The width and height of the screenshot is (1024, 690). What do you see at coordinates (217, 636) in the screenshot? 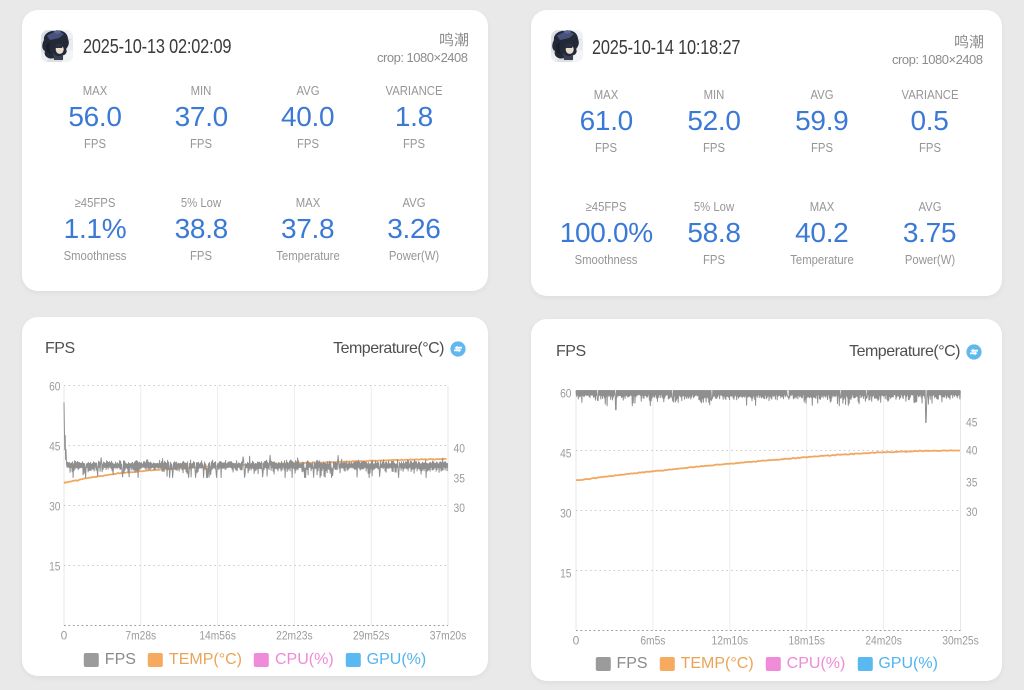
I see `svg-text: 14m56s` at bounding box center [217, 636].